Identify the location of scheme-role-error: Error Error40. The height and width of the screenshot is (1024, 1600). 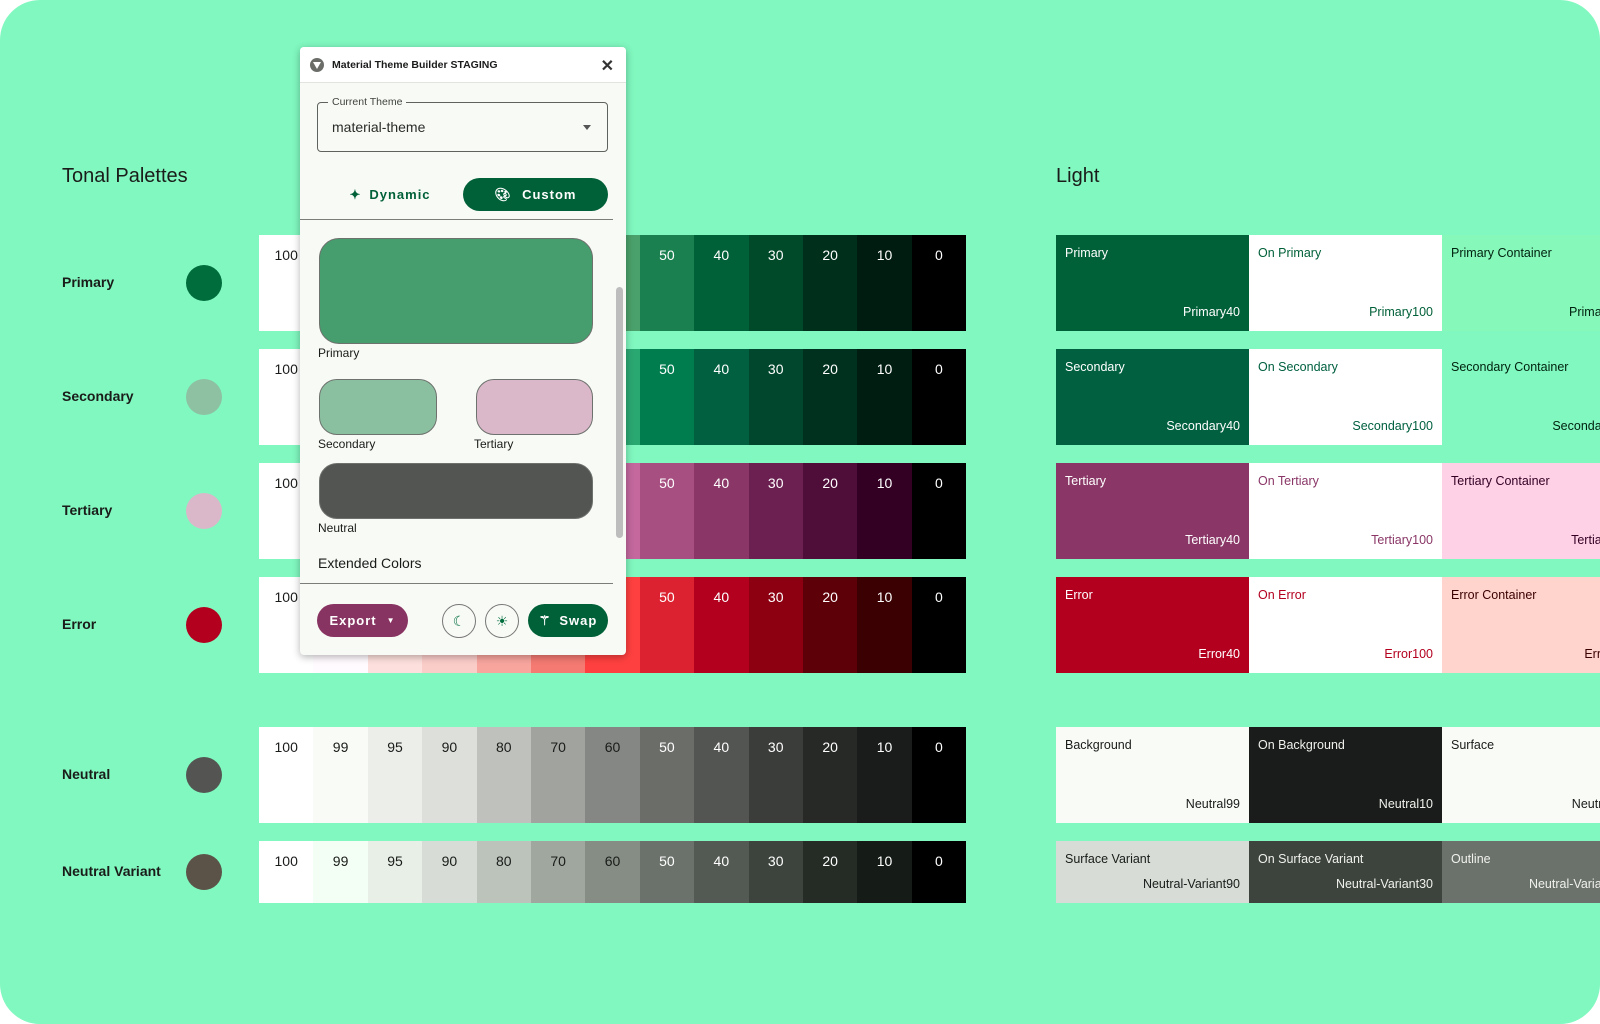
(1152, 625).